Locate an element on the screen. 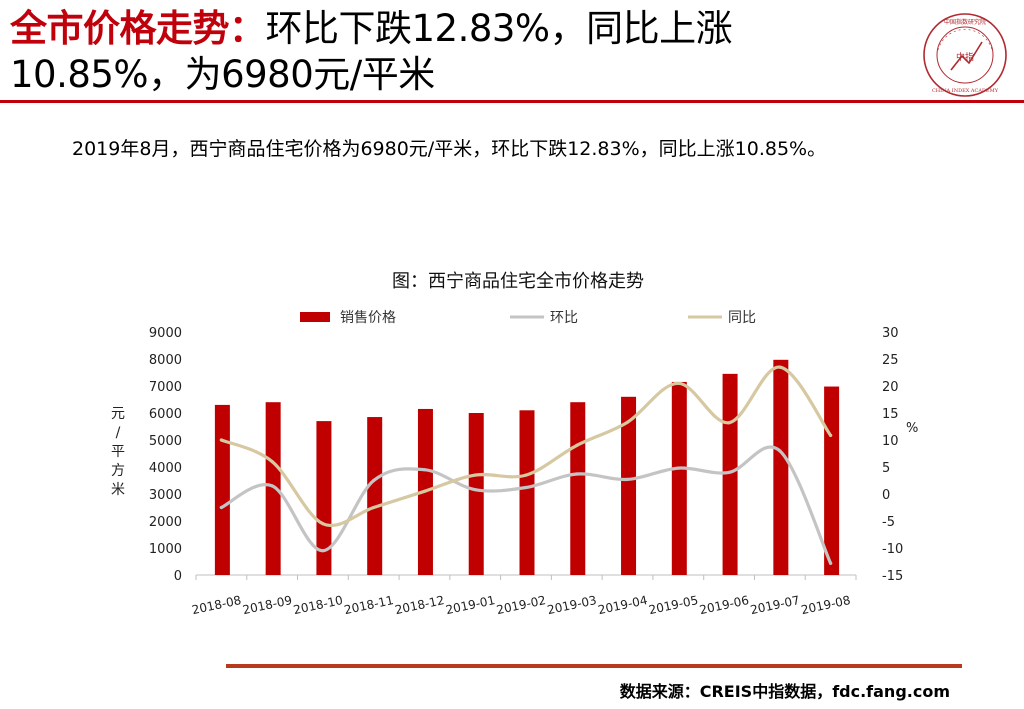 This screenshot has height=709, width=1024. logo-ring-bottom: CHINA INDEX ACADEMY is located at coordinates (965, 91).